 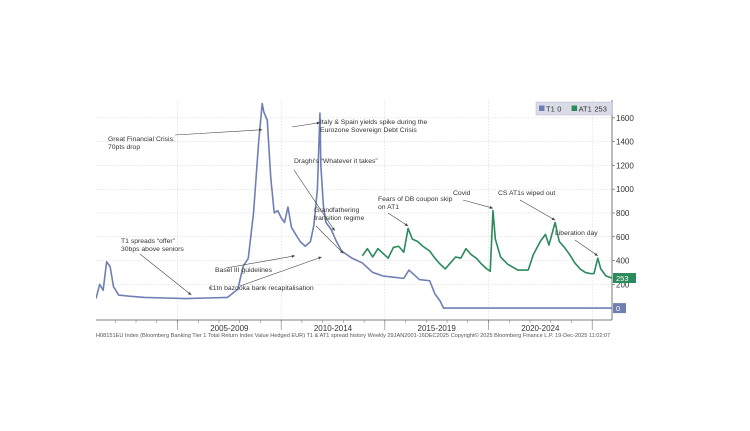 What do you see at coordinates (625, 165) in the screenshot?
I see `y-tick-label: 1200` at bounding box center [625, 165].